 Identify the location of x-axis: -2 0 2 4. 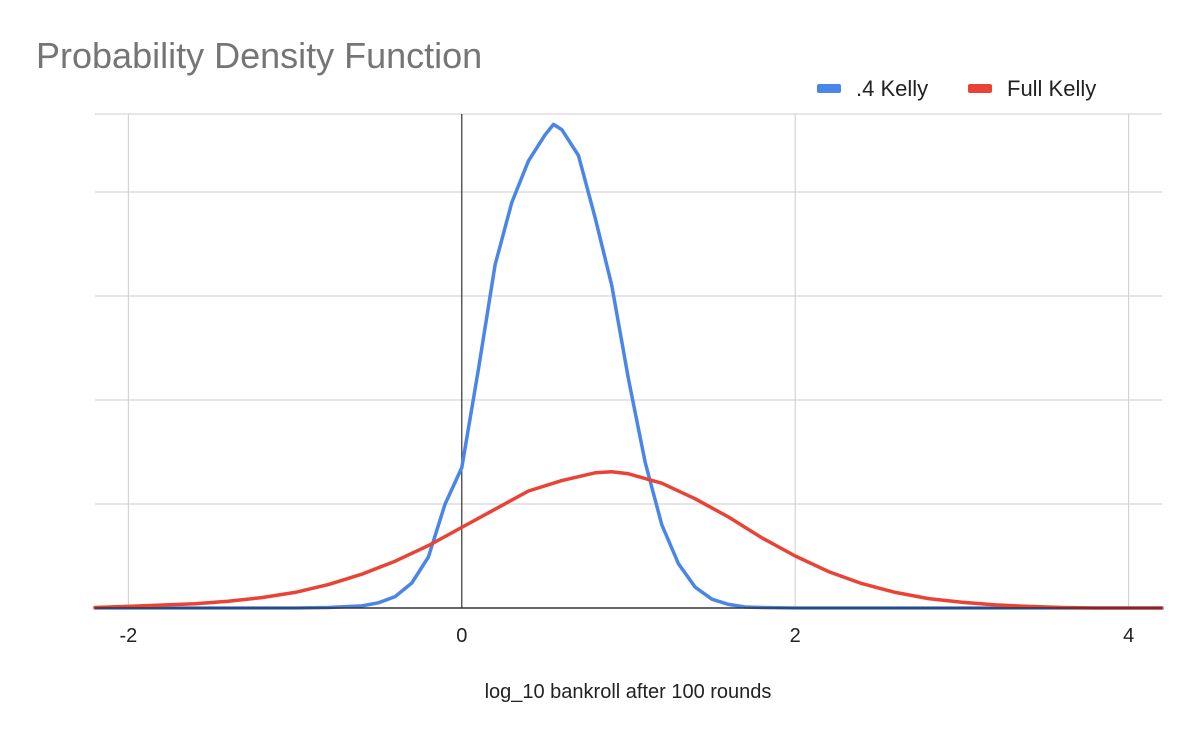
(628, 627).